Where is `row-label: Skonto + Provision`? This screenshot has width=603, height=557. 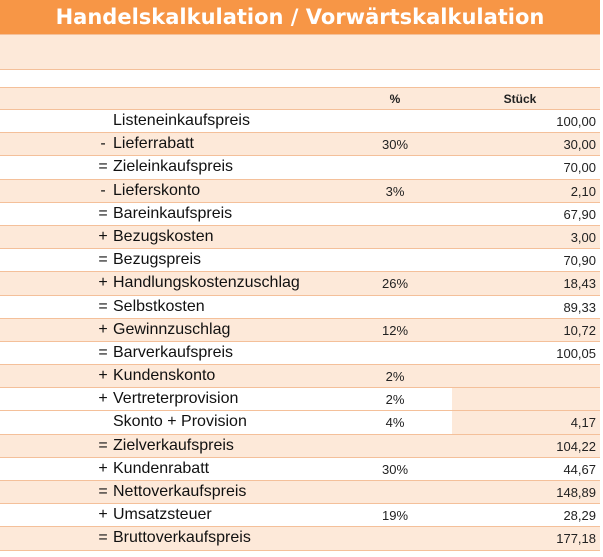 row-label: Skonto + Provision is located at coordinates (180, 422).